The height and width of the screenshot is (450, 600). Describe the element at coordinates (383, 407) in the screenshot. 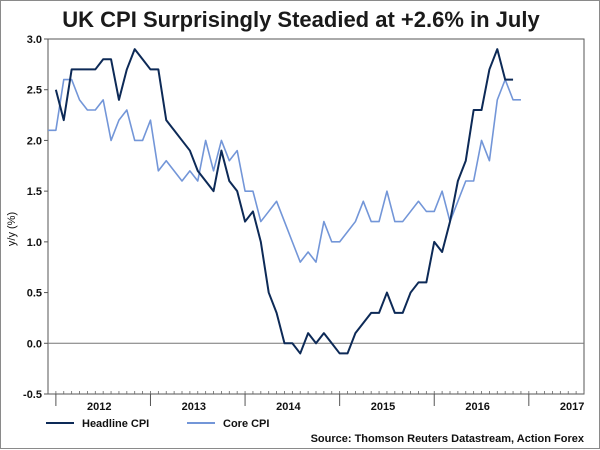

I see `x-tick-label: 2015` at that location.